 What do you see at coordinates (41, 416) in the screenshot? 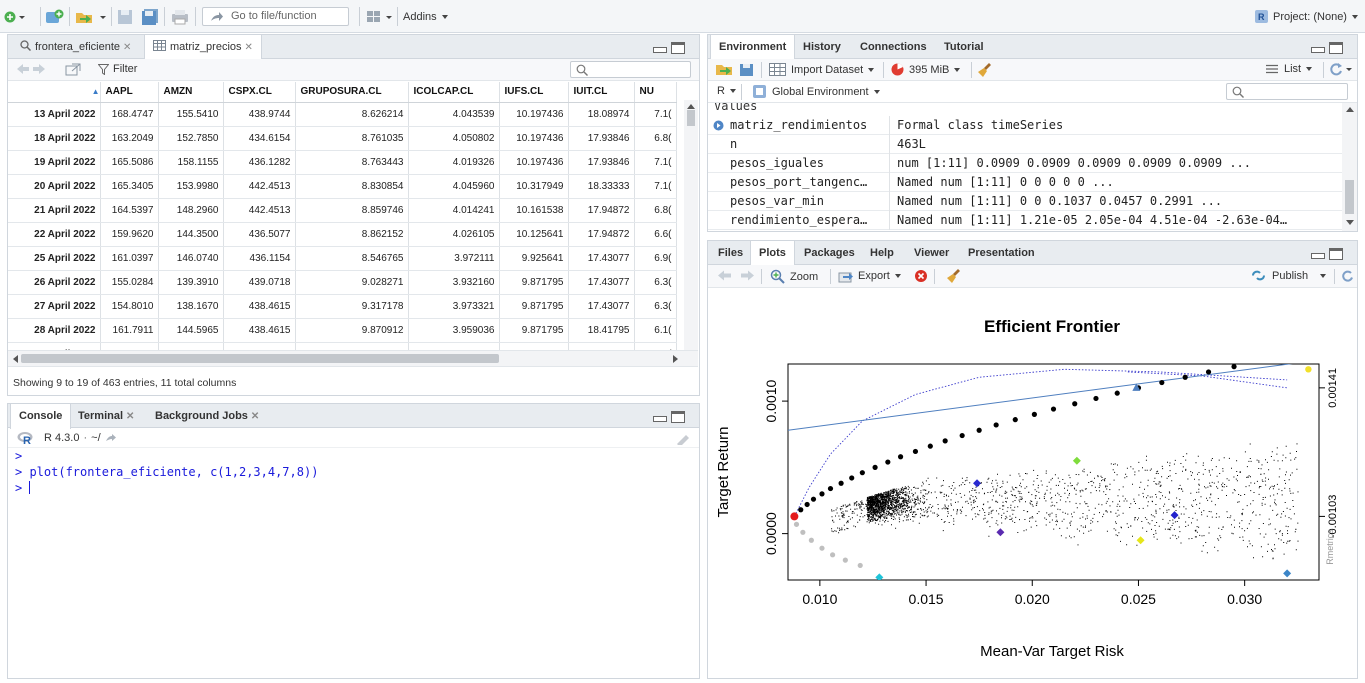
I see `tab-console: Console` at bounding box center [41, 416].